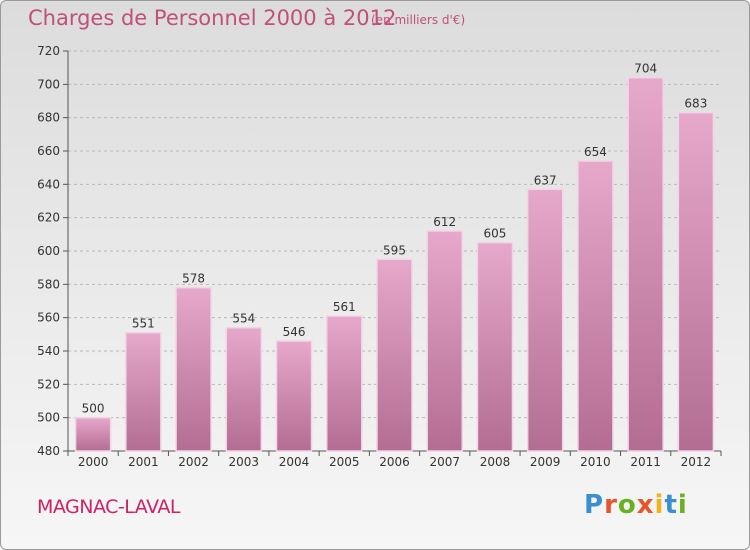  What do you see at coordinates (143, 462) in the screenshot?
I see `x-tick-label-2001: 2001` at bounding box center [143, 462].